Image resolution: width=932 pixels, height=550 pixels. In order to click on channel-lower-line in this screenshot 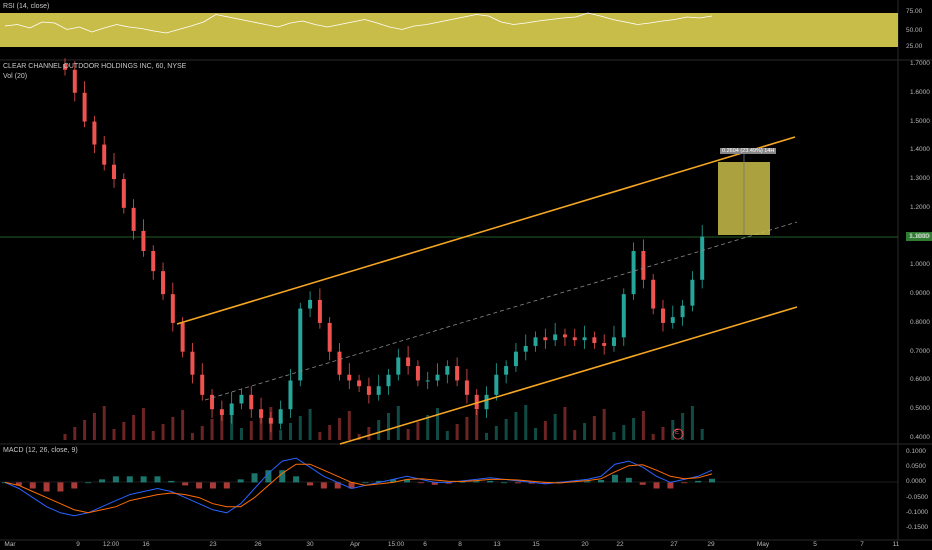, I will do `click(568, 375)`.